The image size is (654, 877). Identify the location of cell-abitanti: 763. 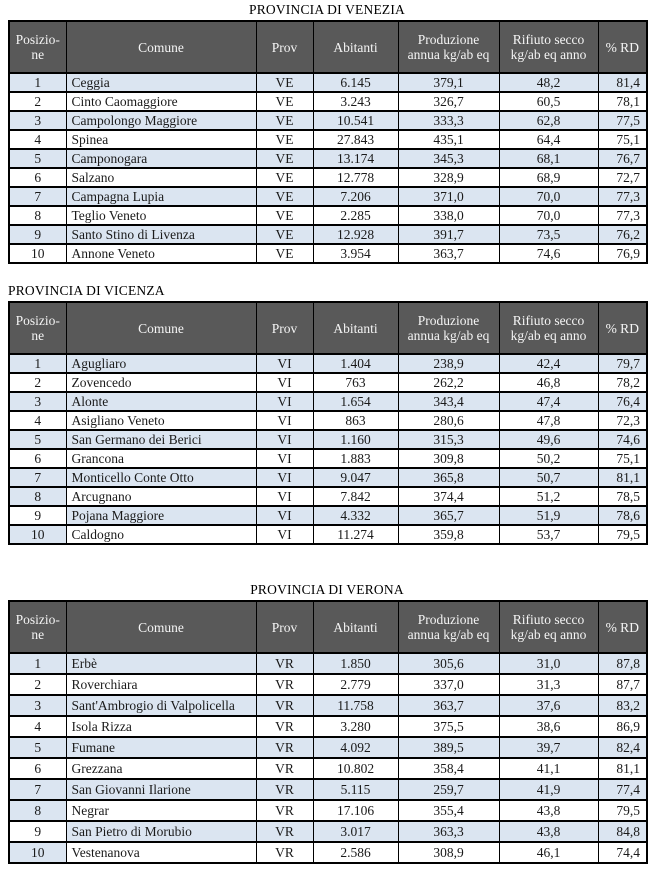
(355, 382).